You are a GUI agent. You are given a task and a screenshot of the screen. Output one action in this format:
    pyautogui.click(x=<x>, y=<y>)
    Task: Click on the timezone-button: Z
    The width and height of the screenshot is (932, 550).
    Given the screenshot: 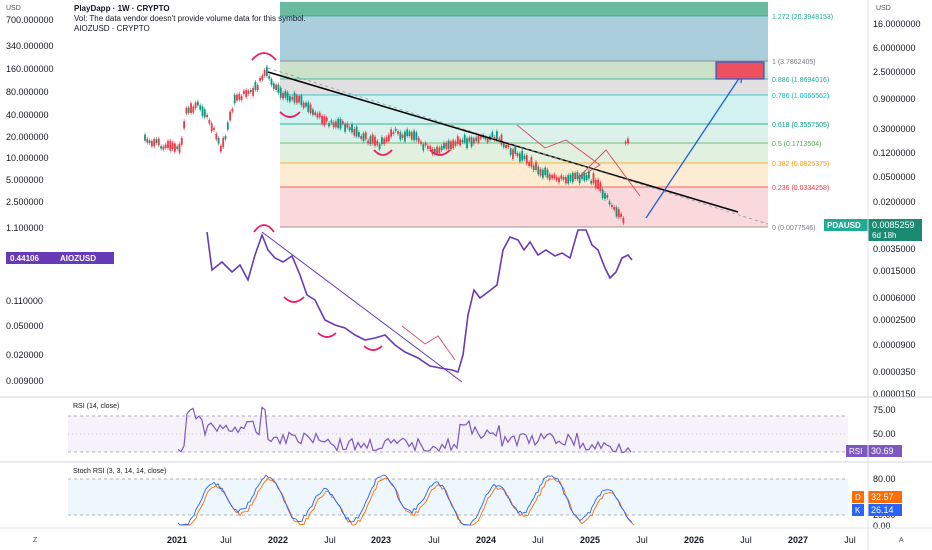 What is the action you would take?
    pyautogui.click(x=35, y=540)
    